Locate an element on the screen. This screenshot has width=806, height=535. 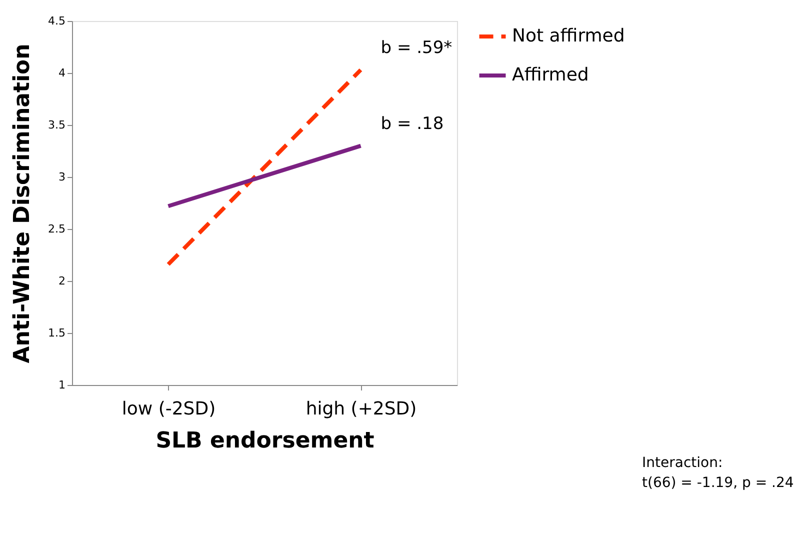
y-tick-label: 4 is located at coordinates (62, 73).